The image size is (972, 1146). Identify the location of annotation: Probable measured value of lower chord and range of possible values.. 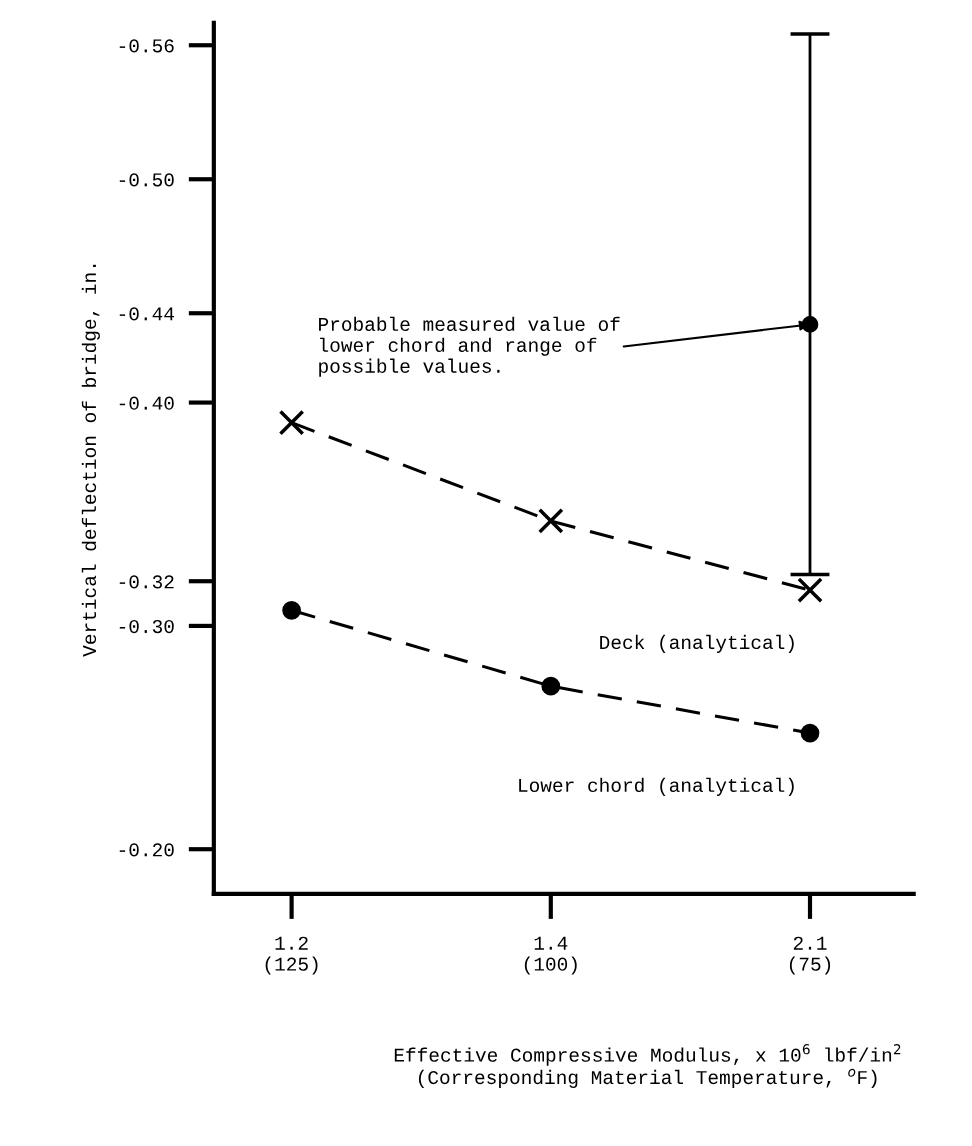
(469, 346).